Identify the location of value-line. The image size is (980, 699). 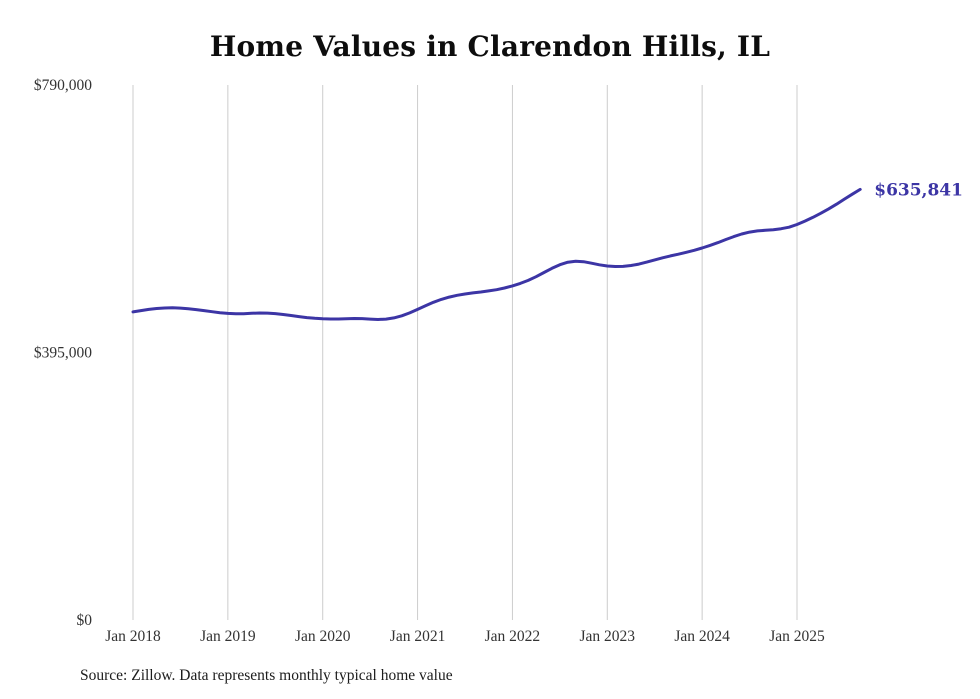
(496, 254).